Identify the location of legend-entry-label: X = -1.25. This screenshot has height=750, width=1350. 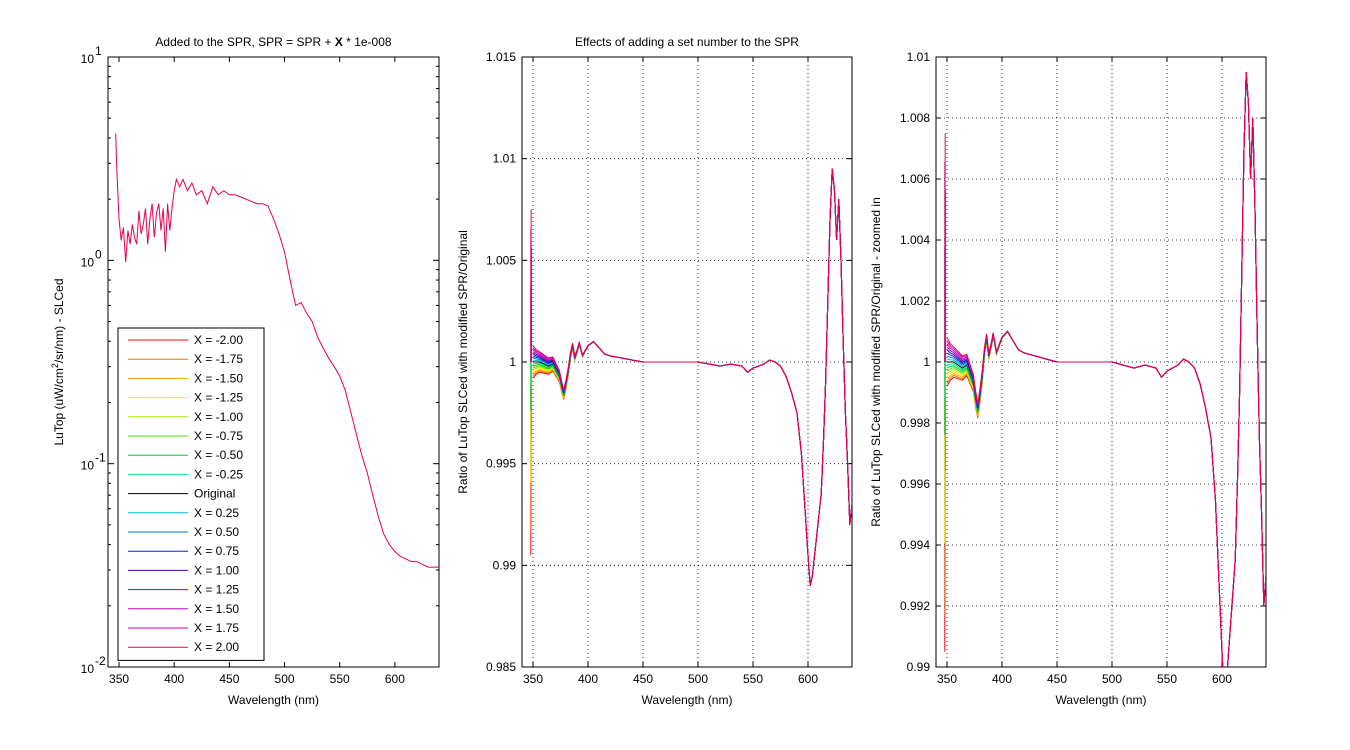
(218, 398).